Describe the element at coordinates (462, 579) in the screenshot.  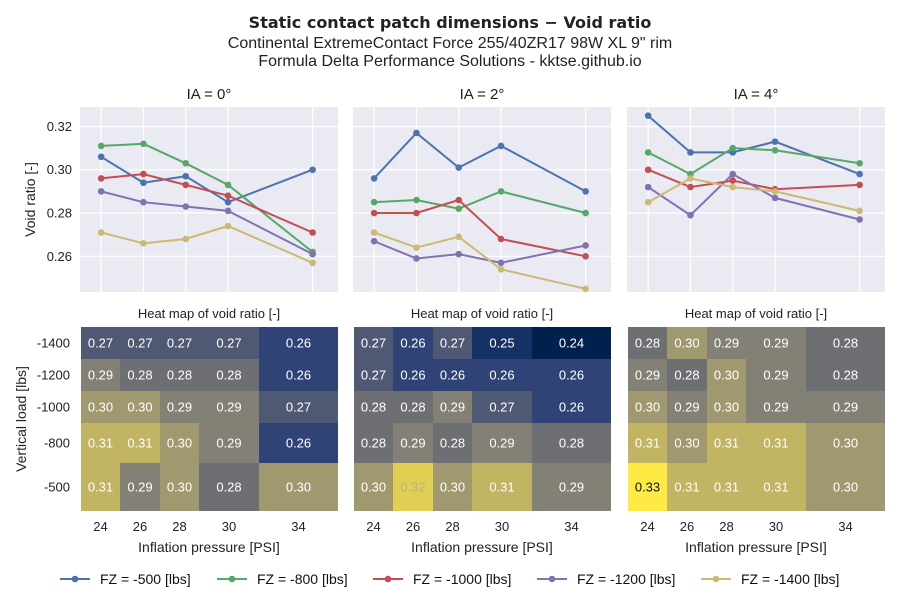
I see `legend-label: FZ = -1000 [lbs]` at that location.